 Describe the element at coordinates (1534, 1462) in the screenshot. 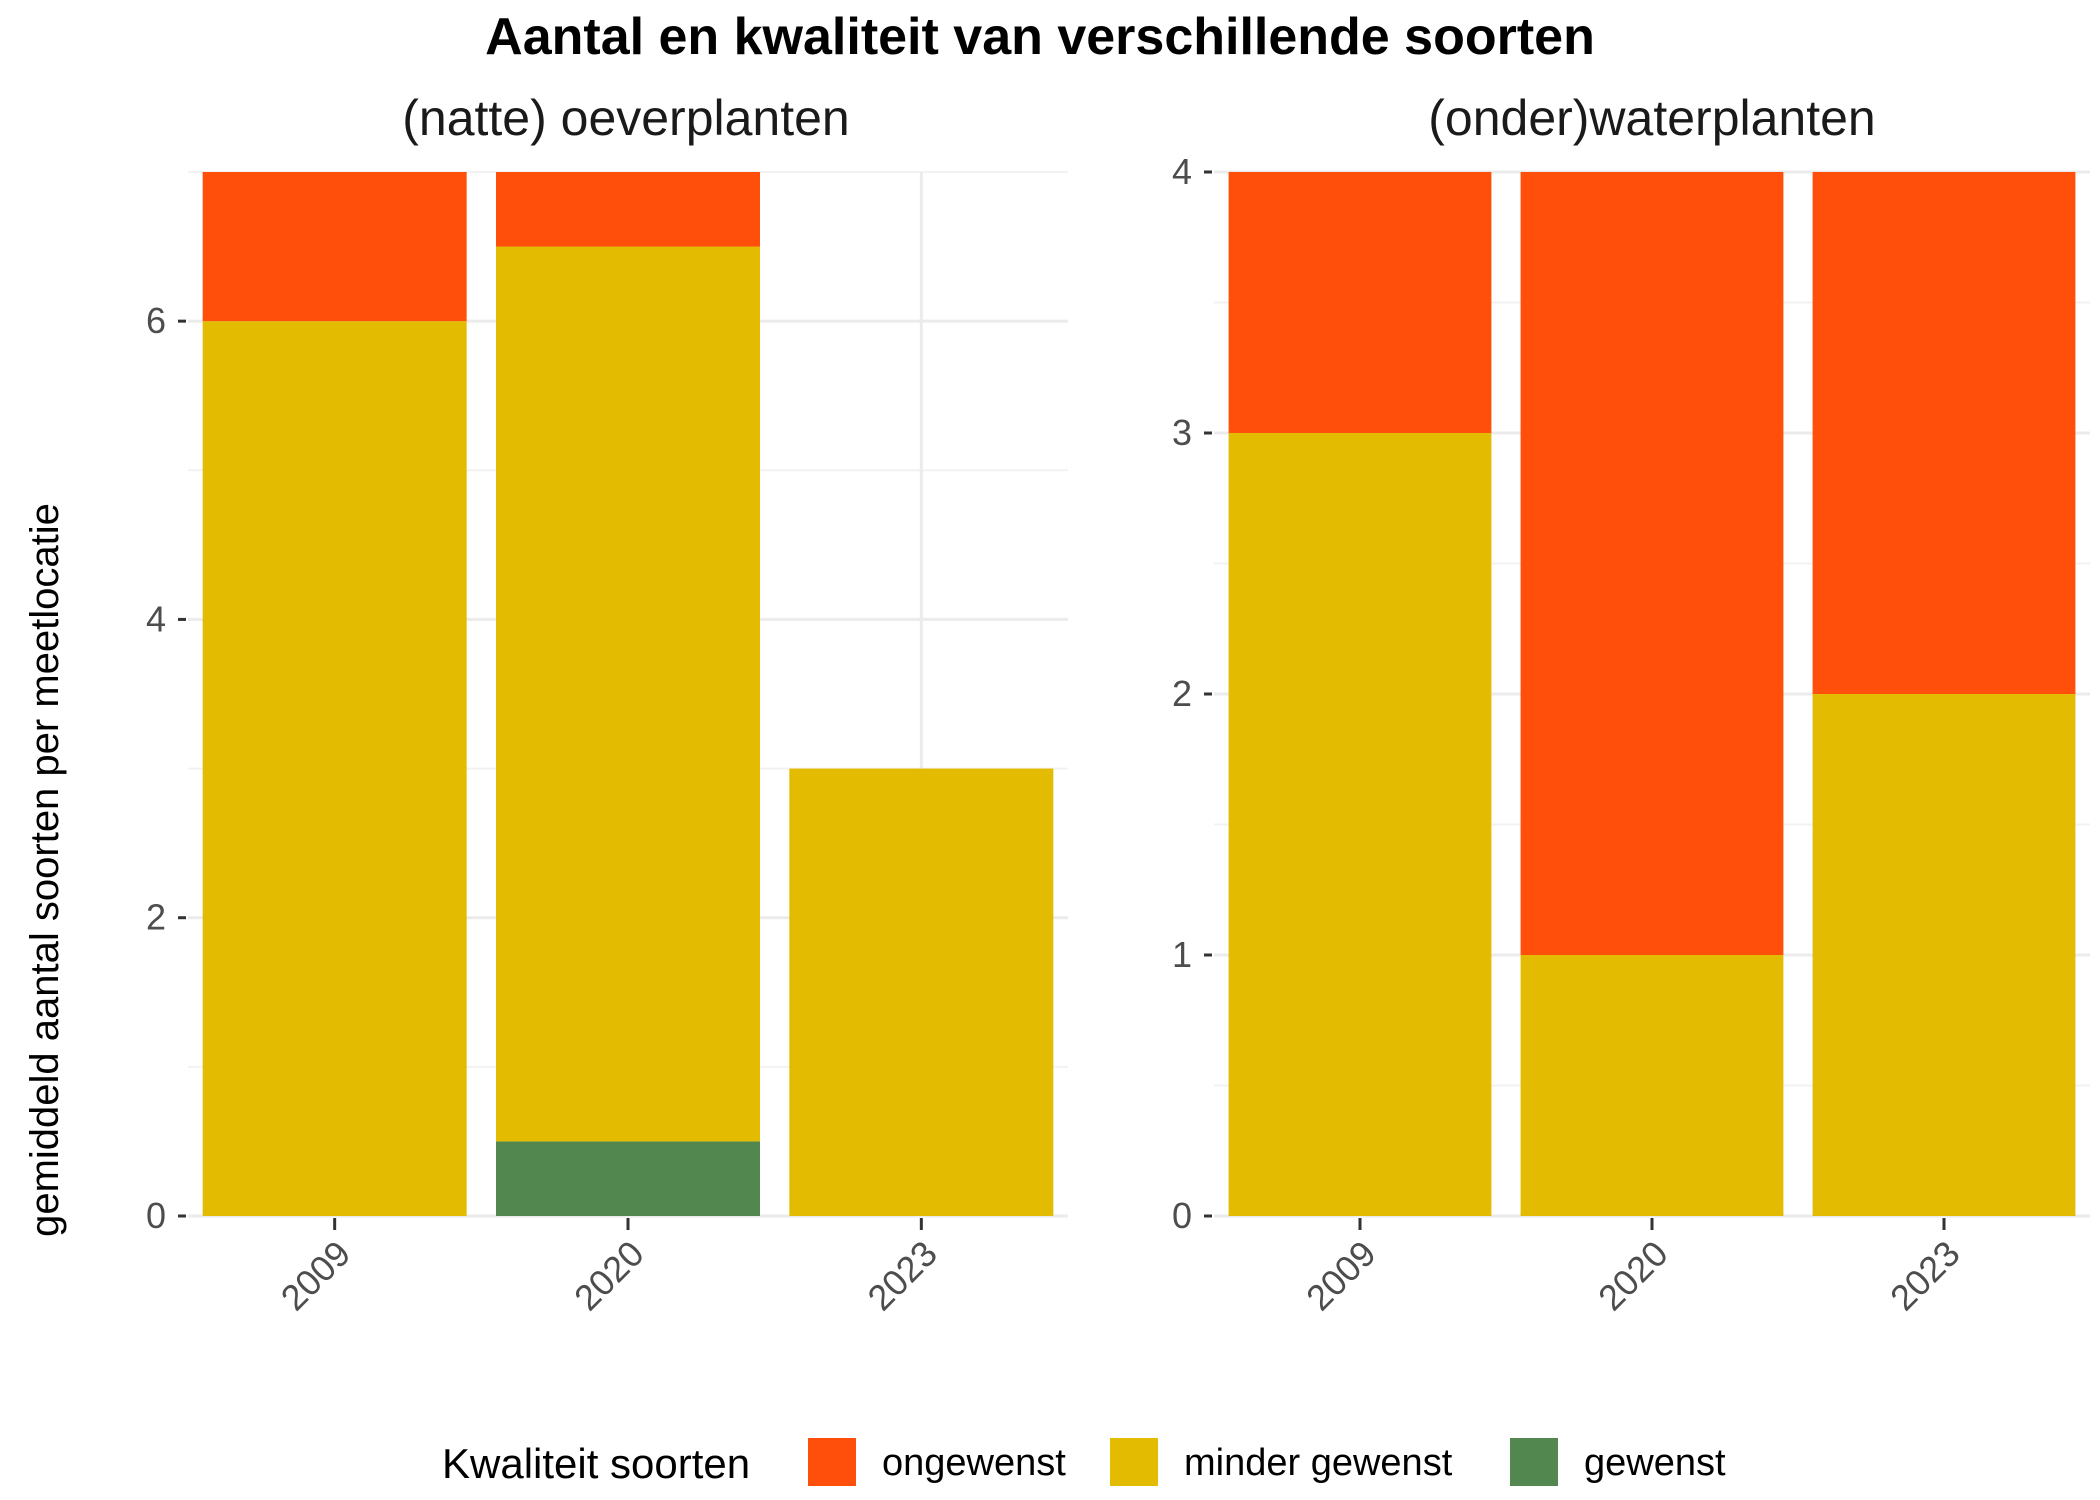

I see `legend-swatch-gewenst` at that location.